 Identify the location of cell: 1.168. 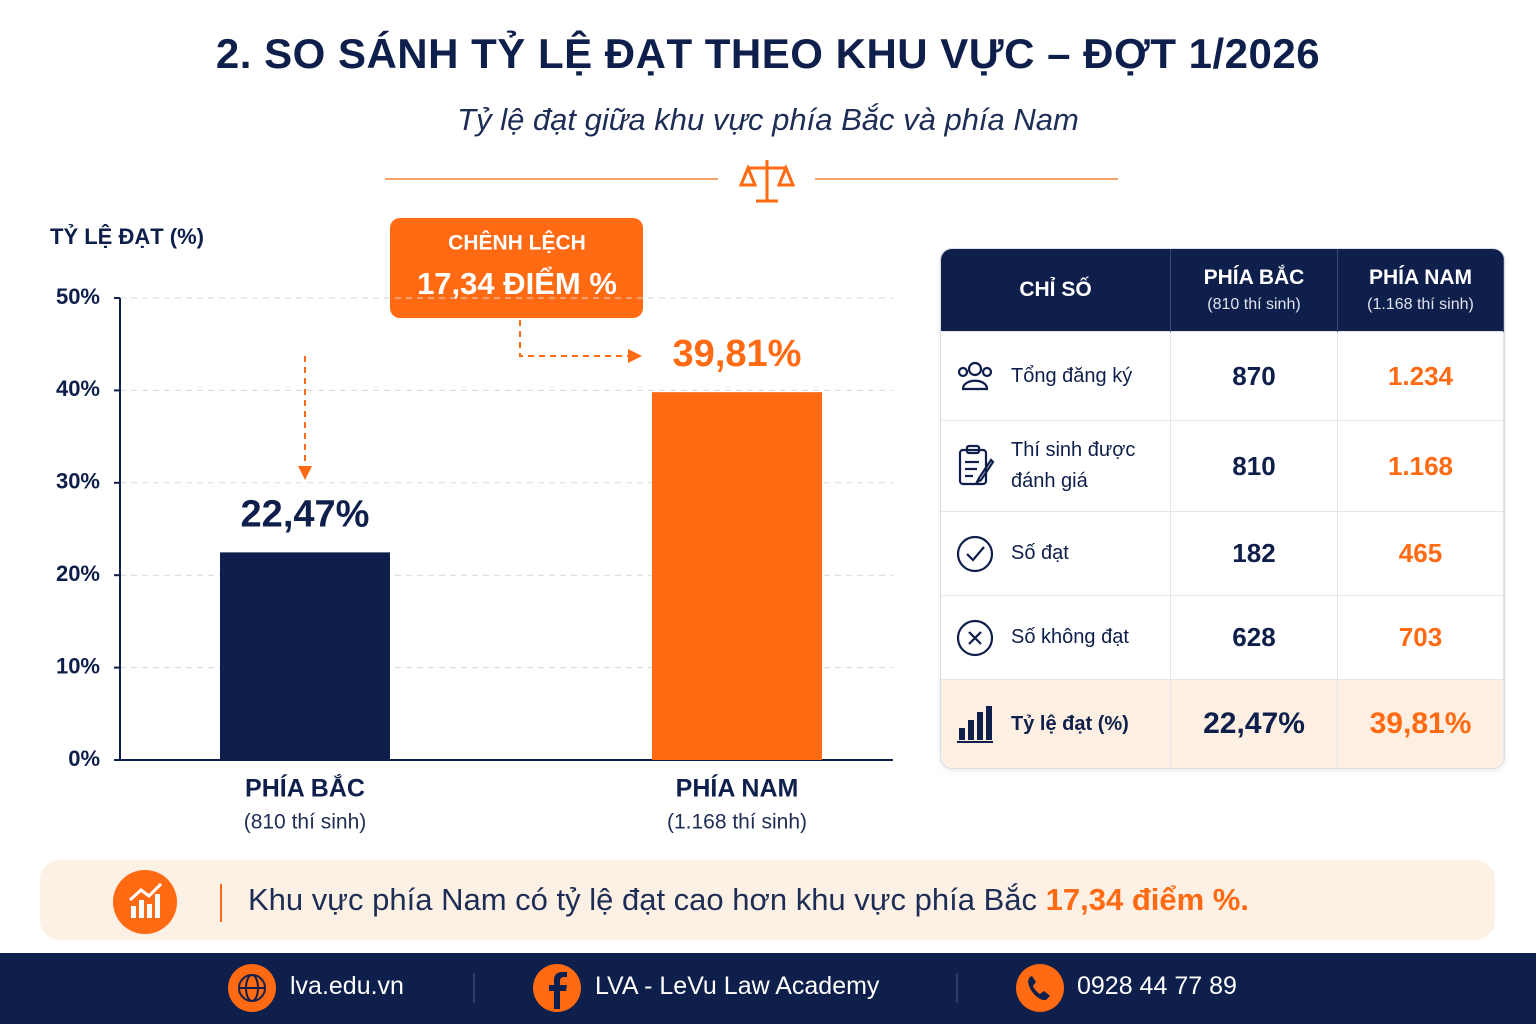
(1420, 466).